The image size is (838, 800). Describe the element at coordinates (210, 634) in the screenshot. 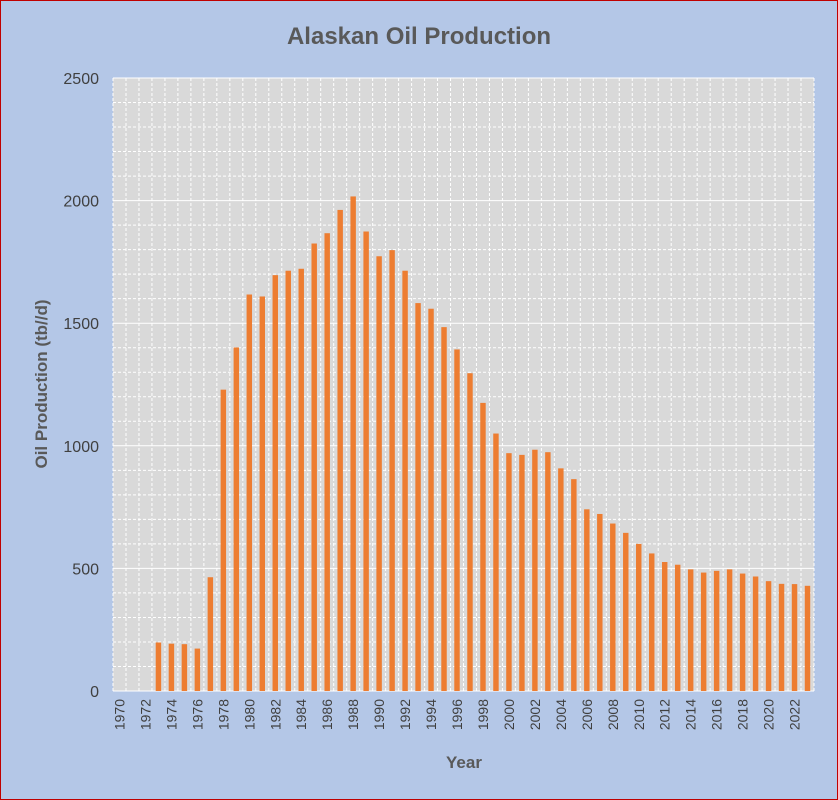

I see `bar-1977` at that location.